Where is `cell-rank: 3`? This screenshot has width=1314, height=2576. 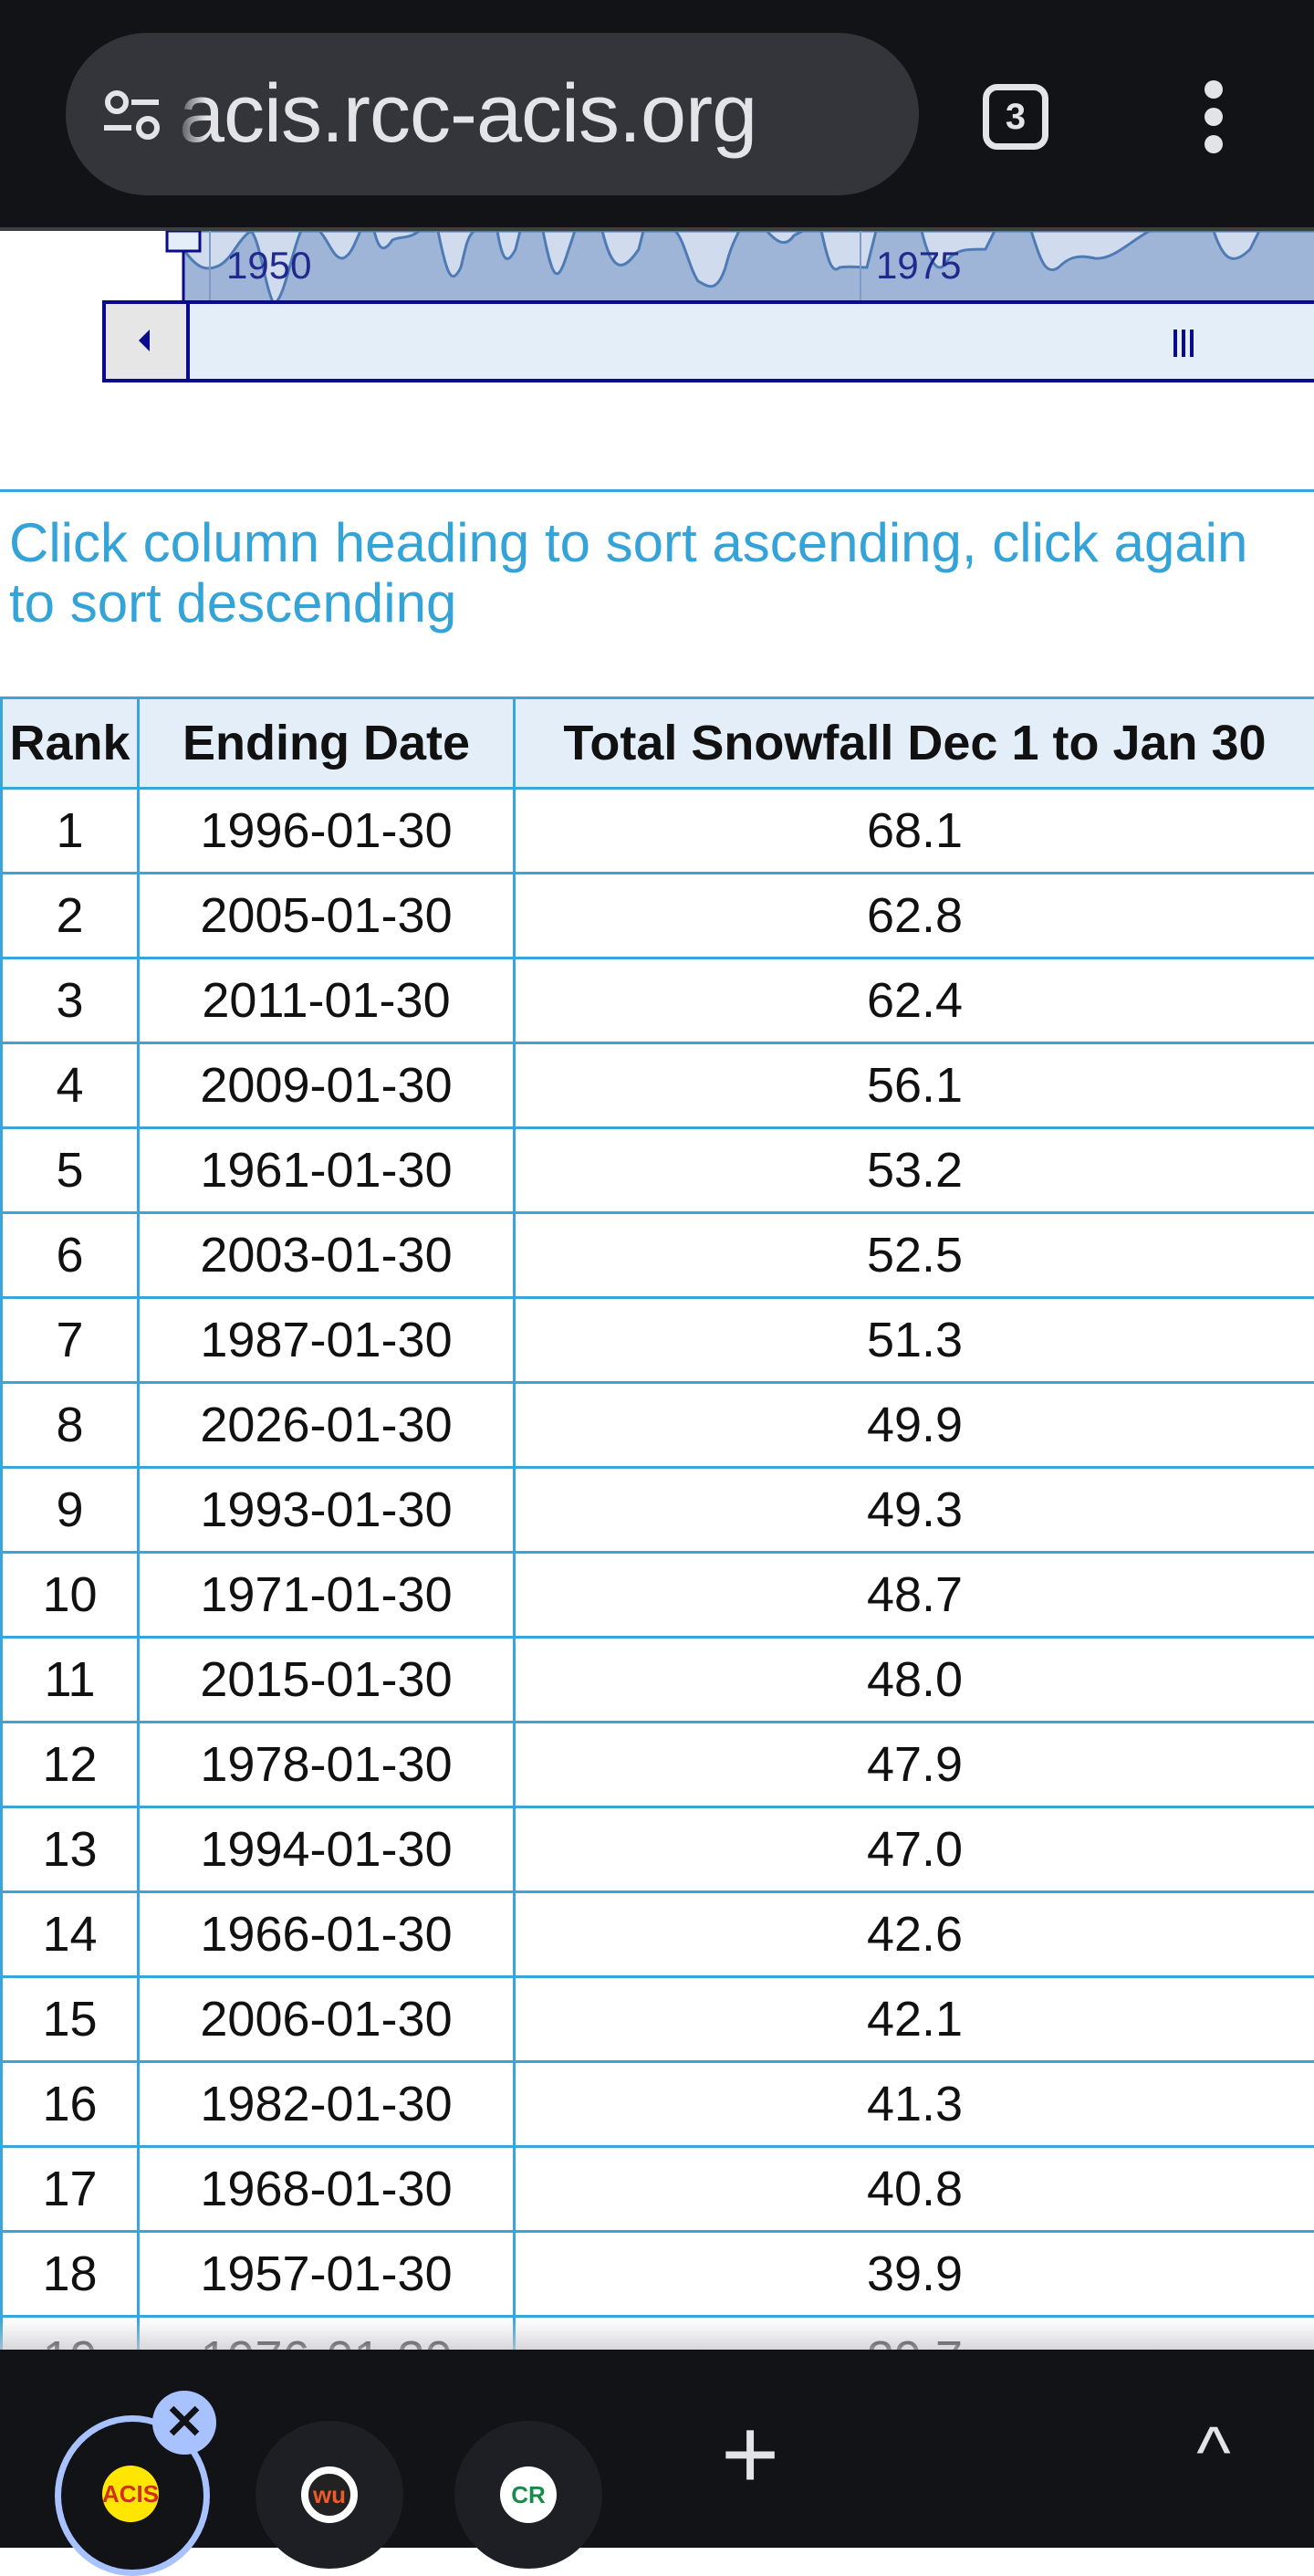 cell-rank: 3 is located at coordinates (70, 1001).